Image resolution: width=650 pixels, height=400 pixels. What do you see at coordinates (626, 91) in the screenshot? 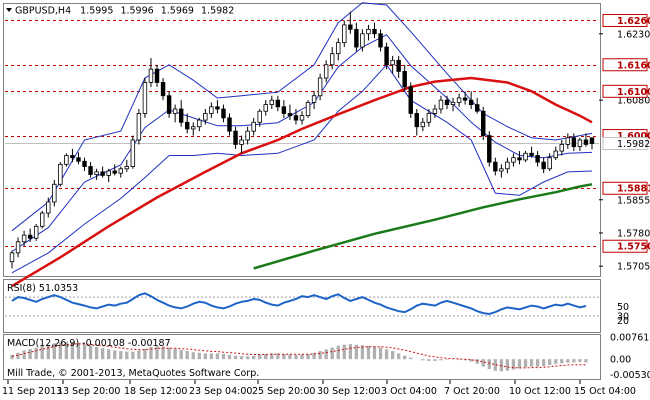
I see `level-label-2: 1.6100` at bounding box center [626, 91].